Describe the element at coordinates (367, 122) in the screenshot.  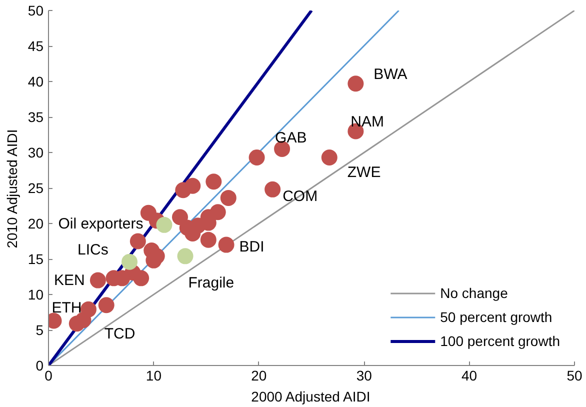
I see `annotation: NAM` at that location.